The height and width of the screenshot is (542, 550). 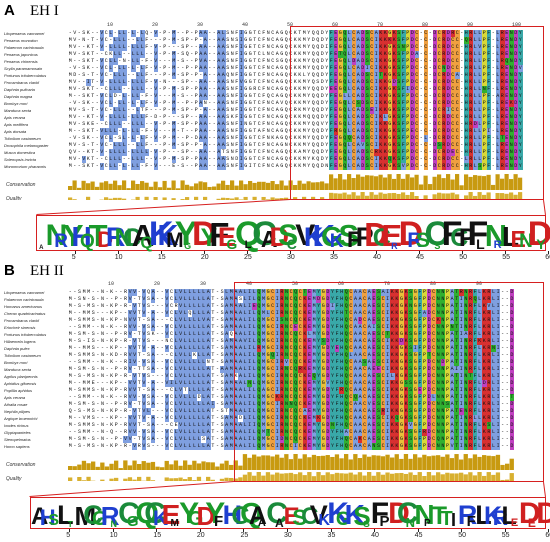 What do you see at coordinates (466, 68) in the screenshot?
I see `residue-cell: H` at bounding box center [466, 68].